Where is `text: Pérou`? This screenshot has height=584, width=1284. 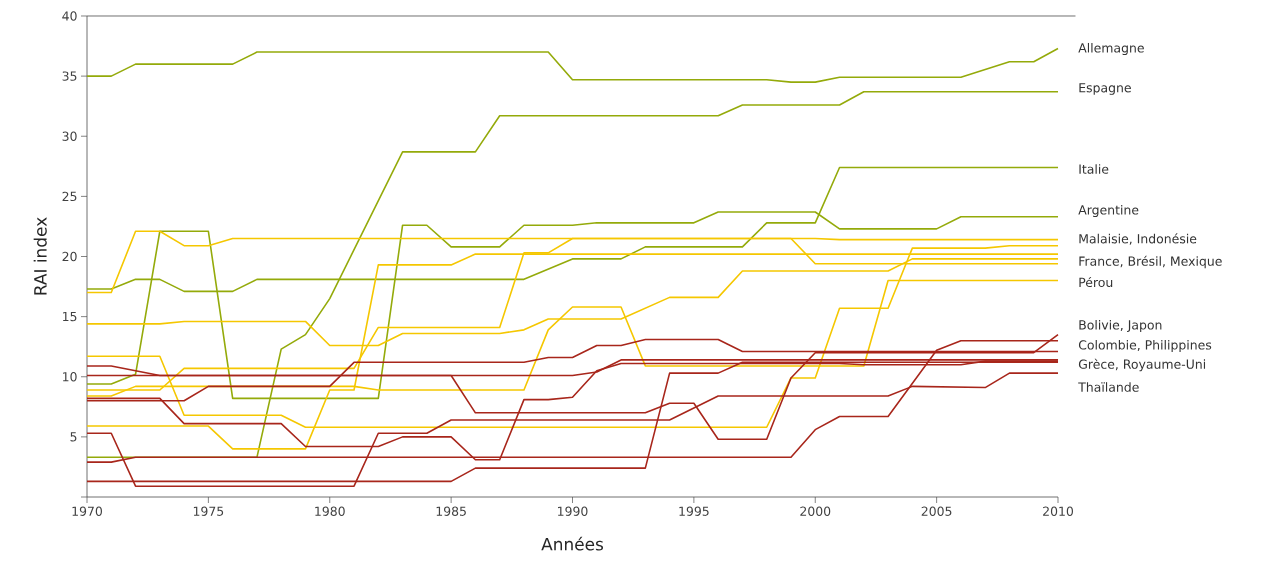
text: Pérou is located at coordinates (1096, 282).